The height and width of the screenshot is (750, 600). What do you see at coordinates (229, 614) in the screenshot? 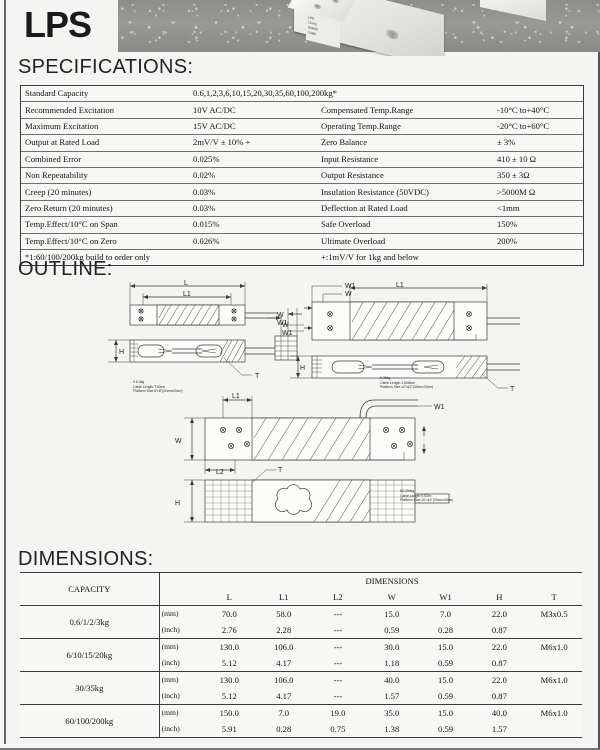
I see `dim-cell: 70.0` at bounding box center [229, 614].